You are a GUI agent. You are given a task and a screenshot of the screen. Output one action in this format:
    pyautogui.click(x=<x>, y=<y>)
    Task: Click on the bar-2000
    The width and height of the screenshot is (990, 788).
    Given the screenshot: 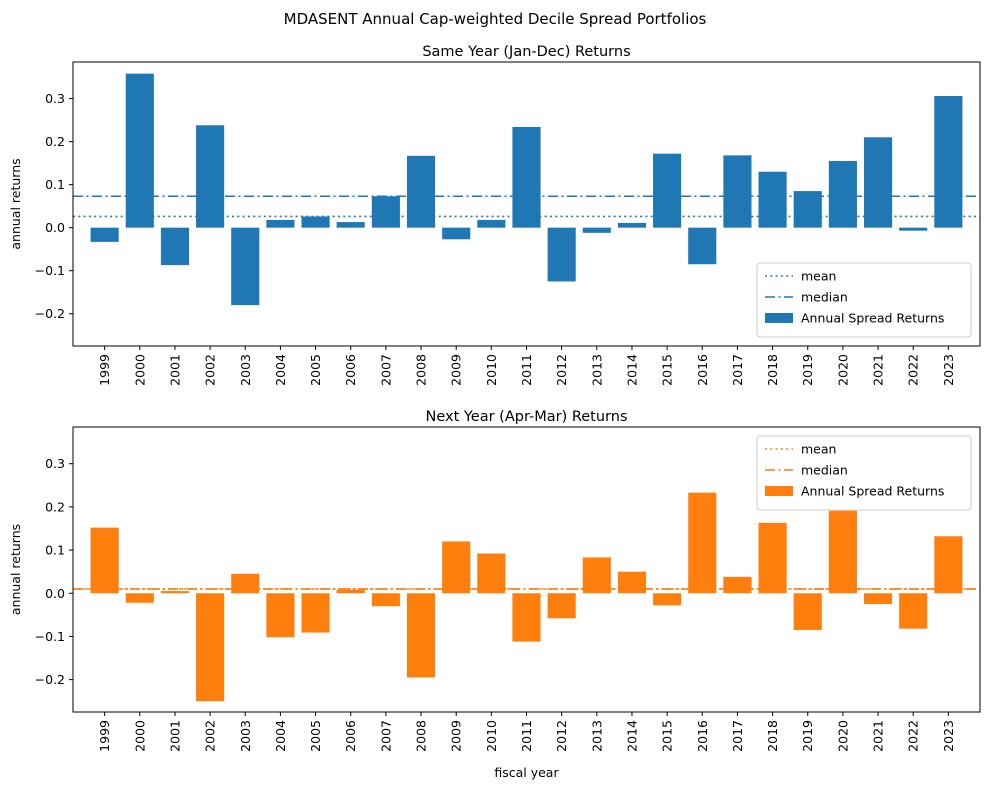 What is the action you would take?
    pyautogui.click(x=139, y=598)
    